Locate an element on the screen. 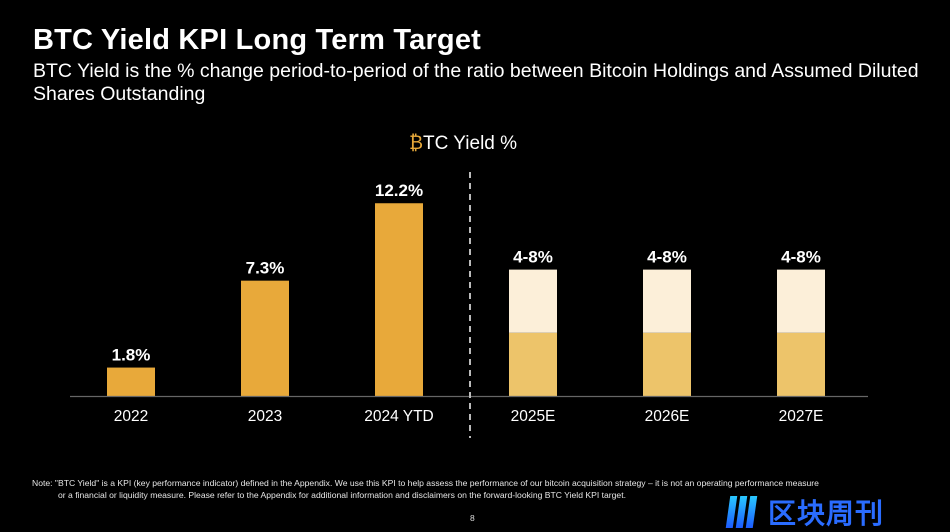 The width and height of the screenshot is (950, 532). x-tick-label: 2026E is located at coordinates (667, 416).